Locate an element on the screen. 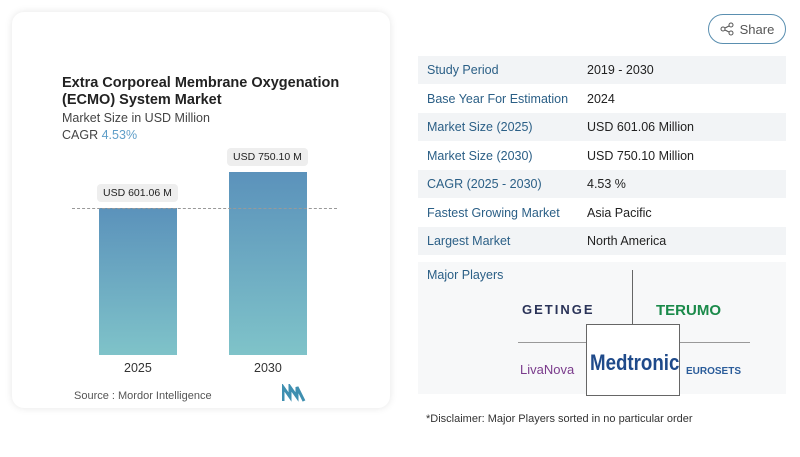 This screenshot has width=800, height=457. info-row: Fastest Growing Market Asia Pacific is located at coordinates (602, 213).